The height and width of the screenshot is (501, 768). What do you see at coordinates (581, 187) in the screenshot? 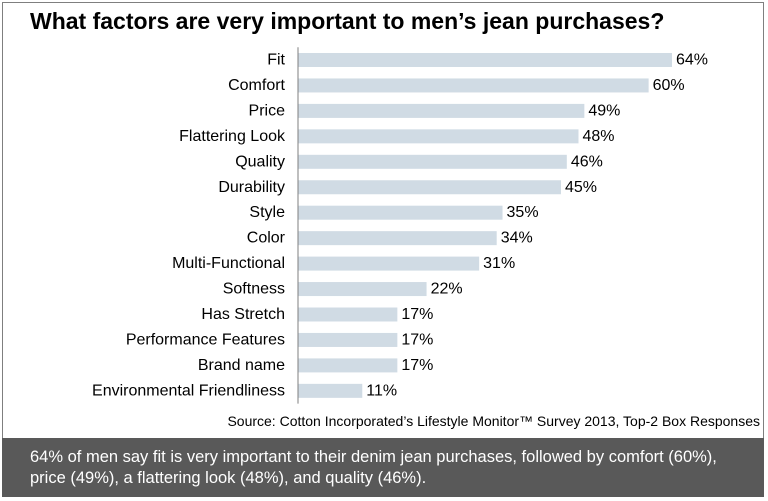
I see `value-label: 45%` at bounding box center [581, 187].